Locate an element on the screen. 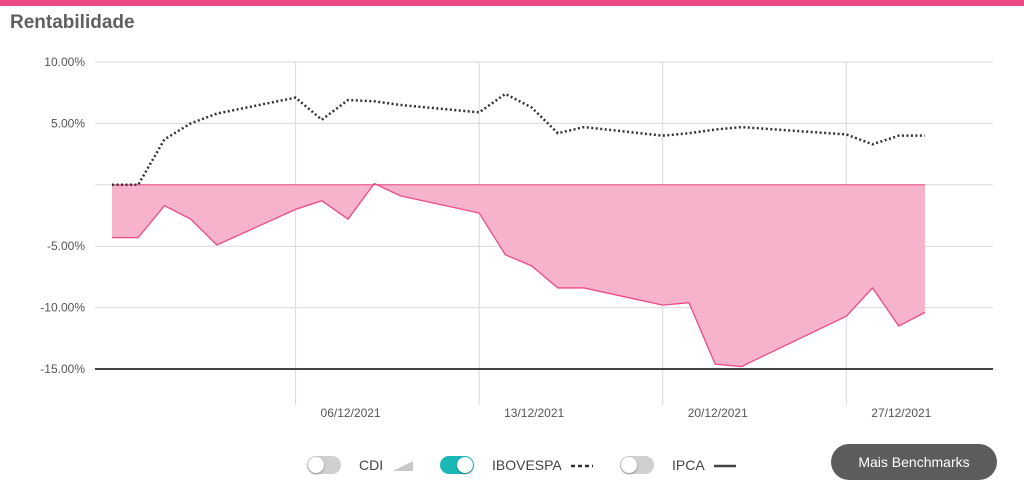 The height and width of the screenshot is (491, 1024). cdi-toggle is located at coordinates (324, 465).